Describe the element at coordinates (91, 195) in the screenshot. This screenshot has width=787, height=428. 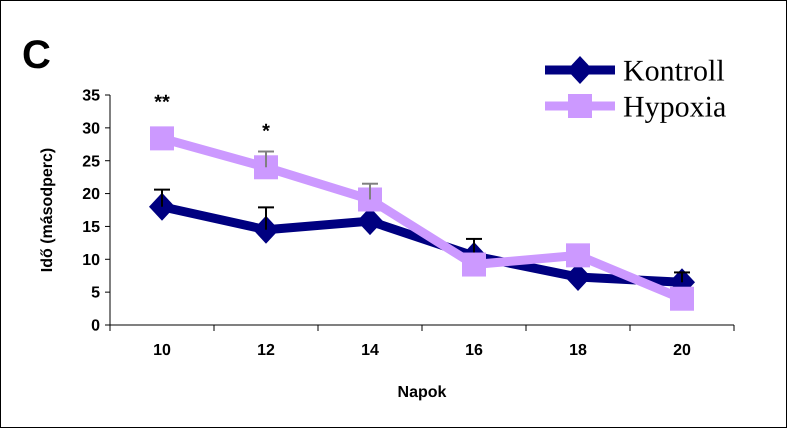
I see `y-tick-label: 20` at that location.